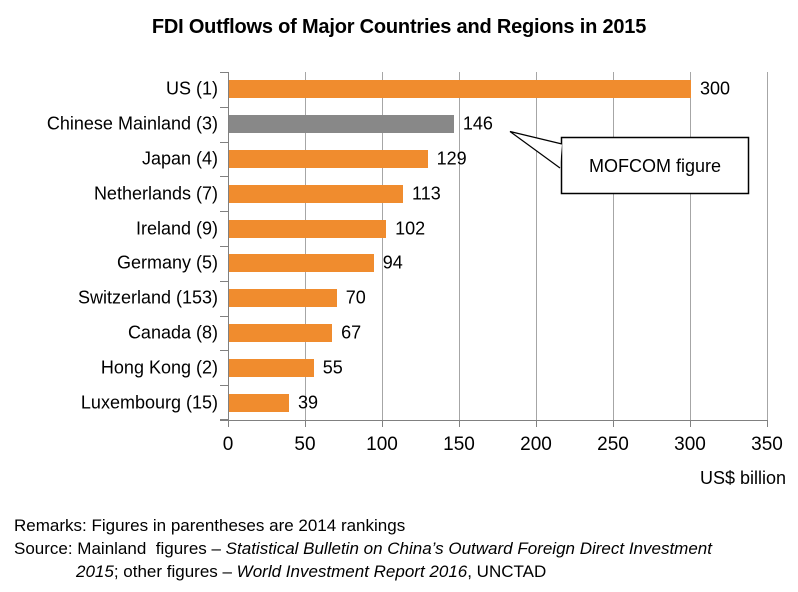 Image resolution: width=798 pixels, height=592 pixels. Describe the element at coordinates (167, 262) in the screenshot. I see `category-label: Germany (5)` at that location.